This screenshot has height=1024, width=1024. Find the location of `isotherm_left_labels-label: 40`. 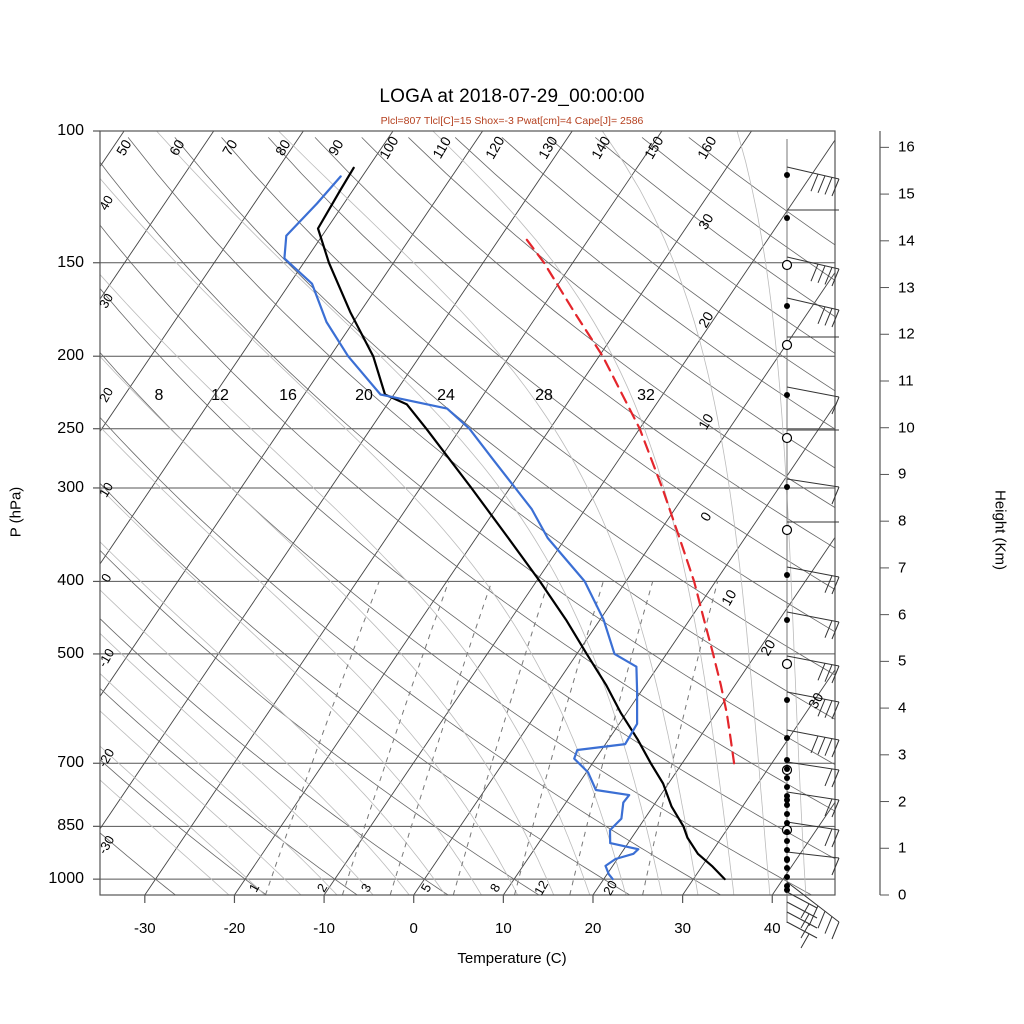

isotherm_left_labels-label: 40 is located at coordinates (106, 203).